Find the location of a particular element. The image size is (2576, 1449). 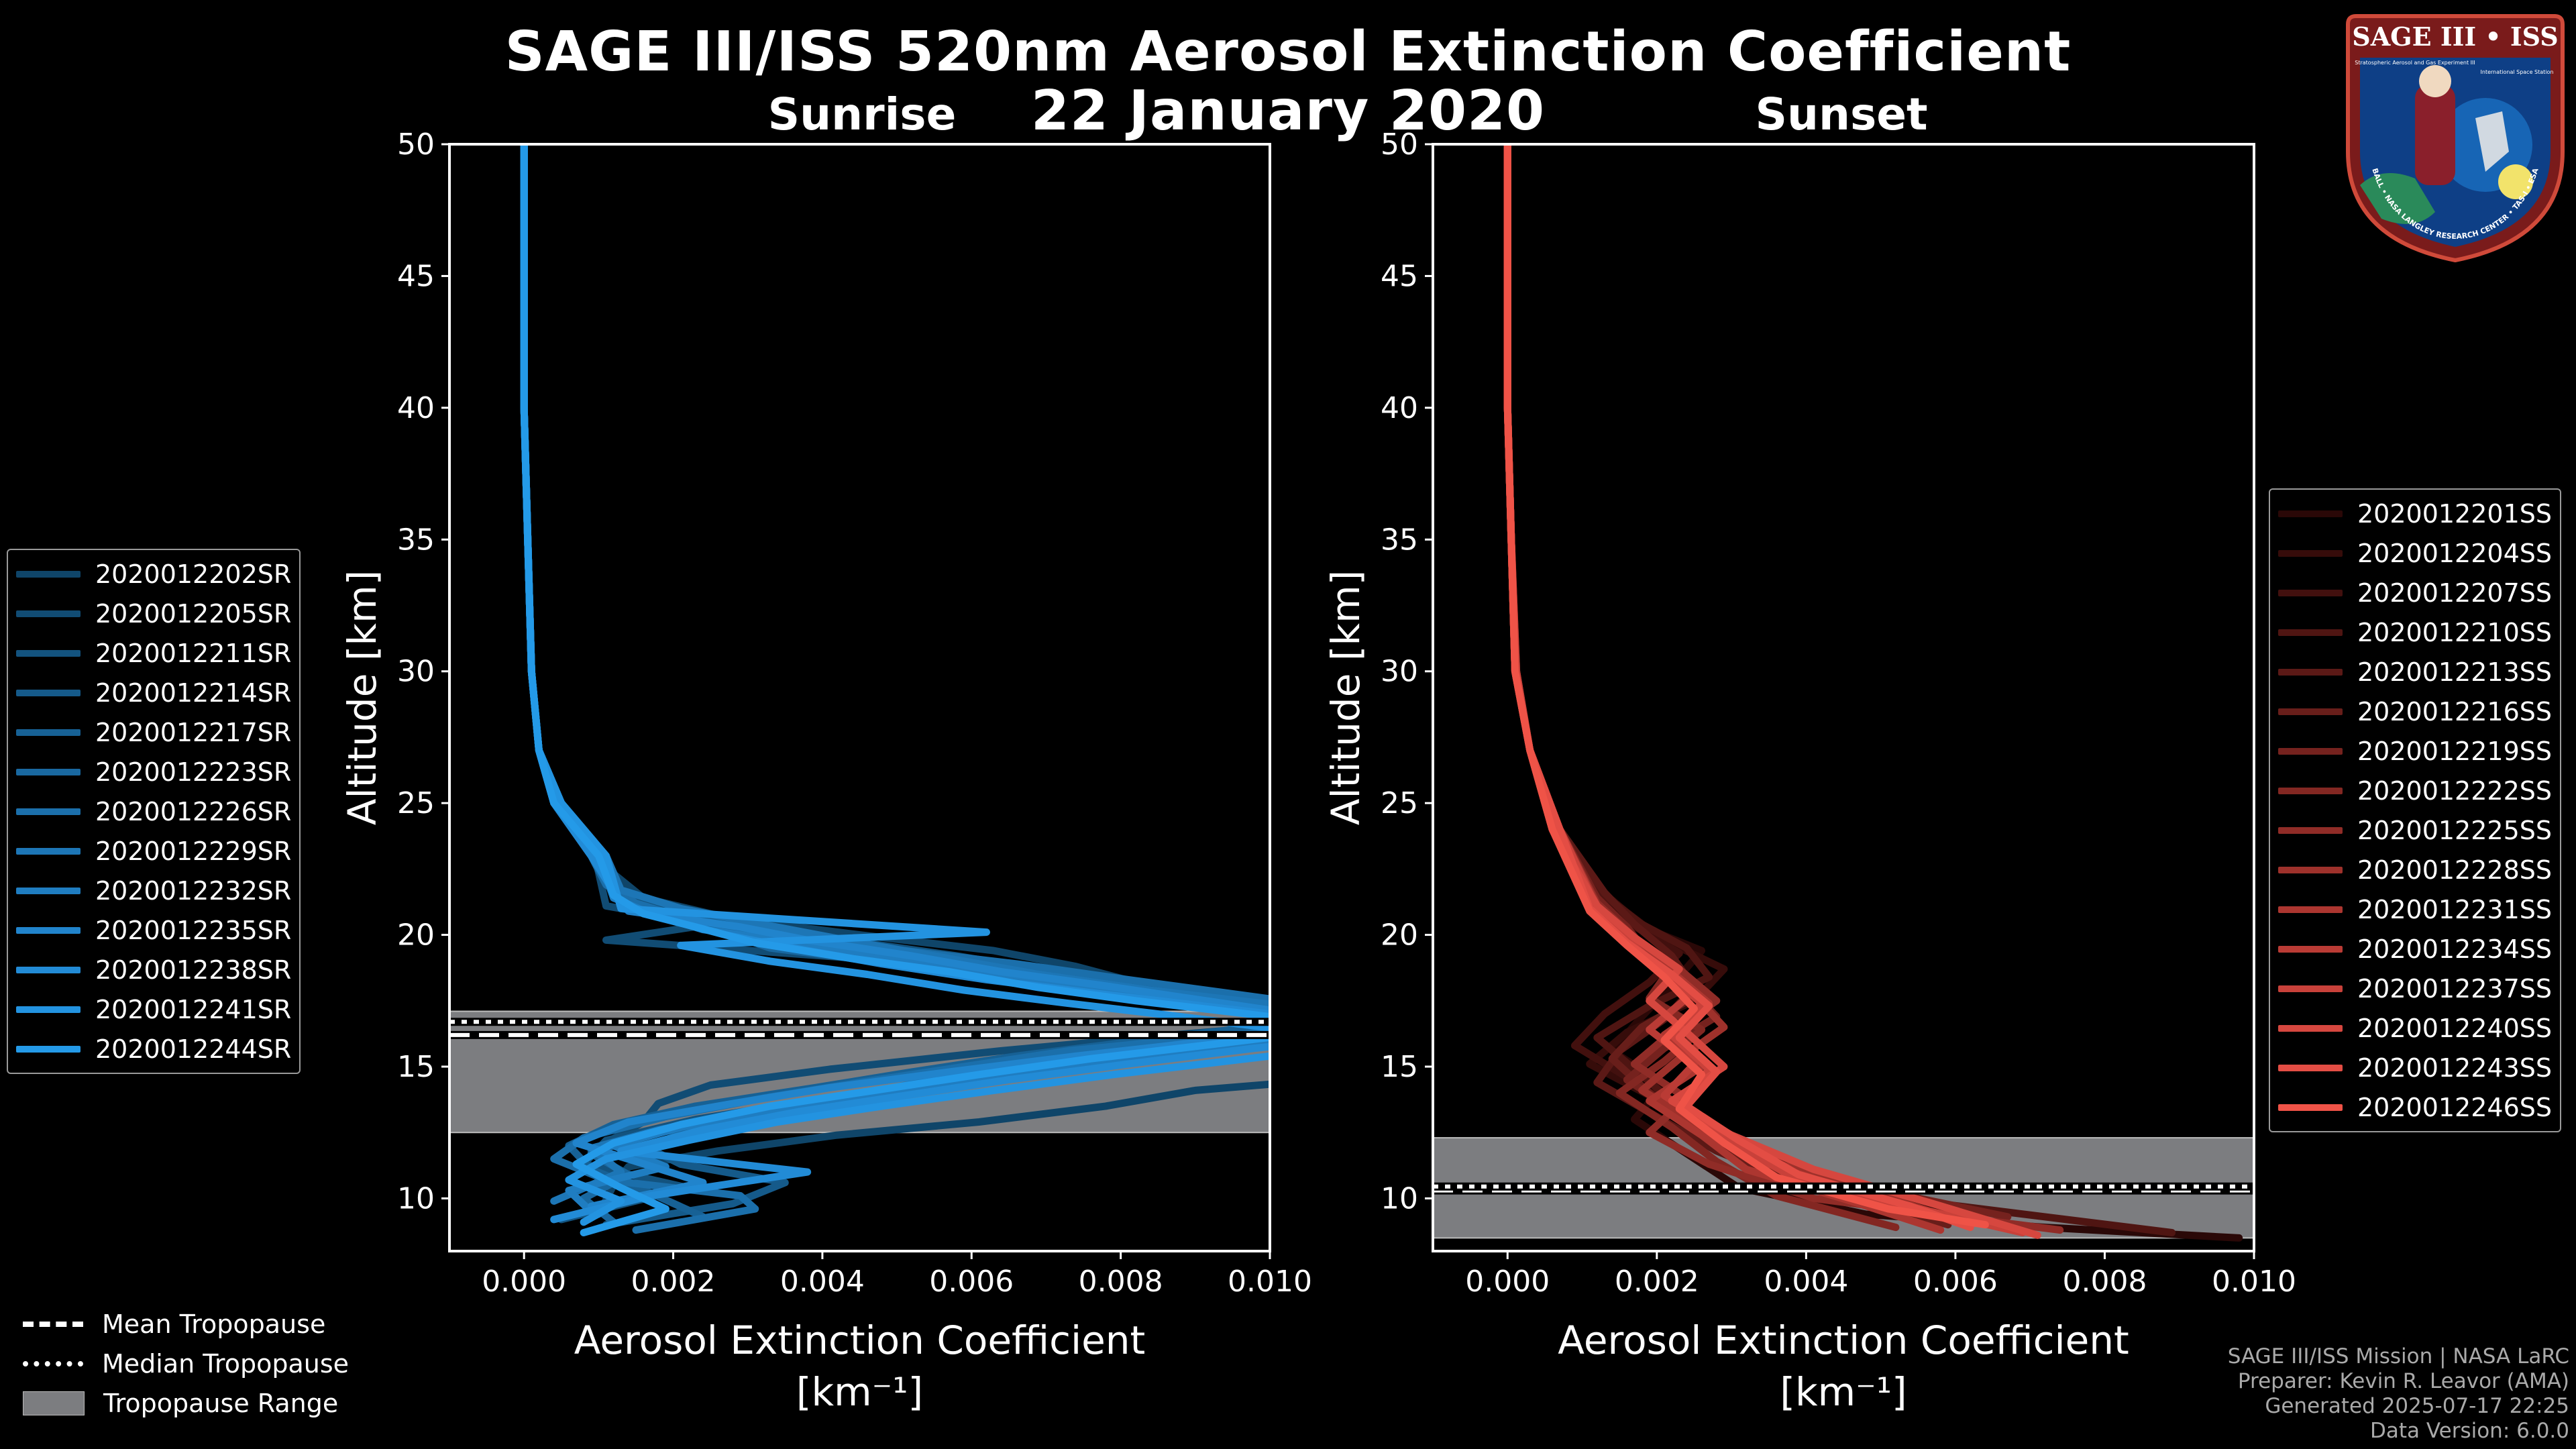

sunrise-legend-label: 2020012241SR is located at coordinates (193, 1009).